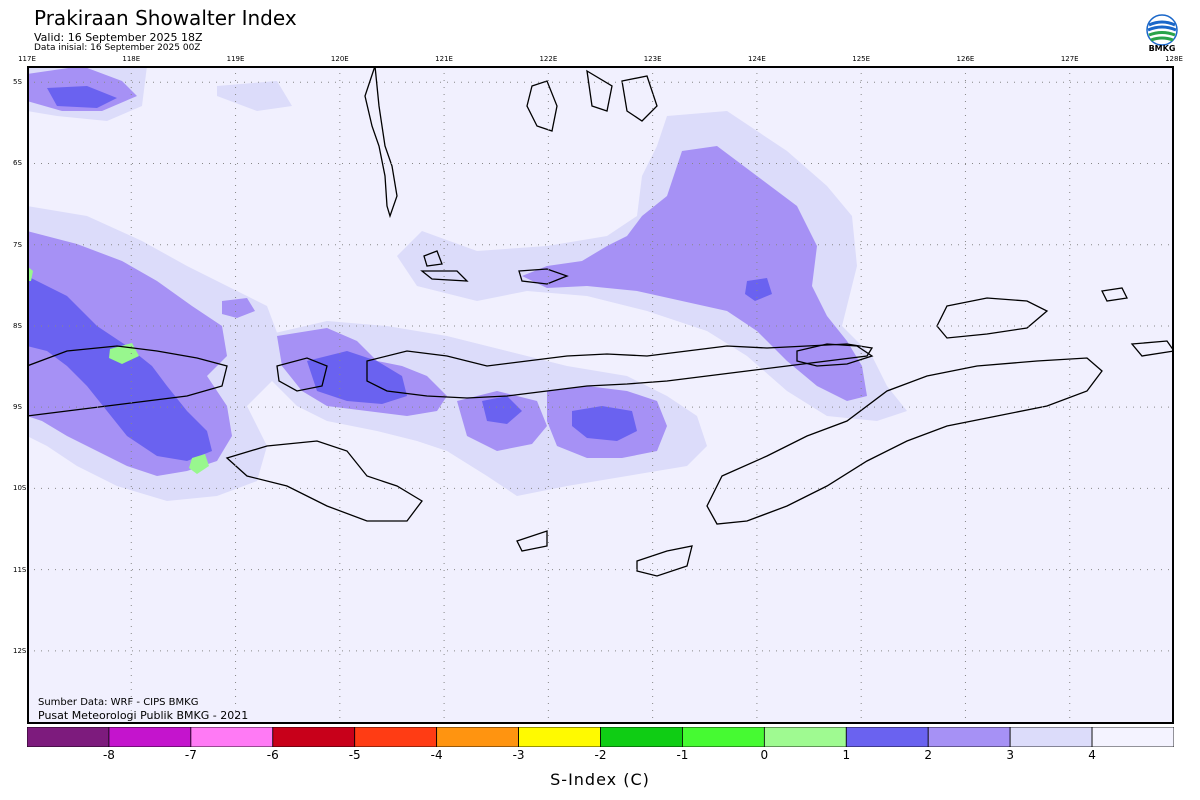  I want to click on lat-tick-label: 8S, so click(17, 325).